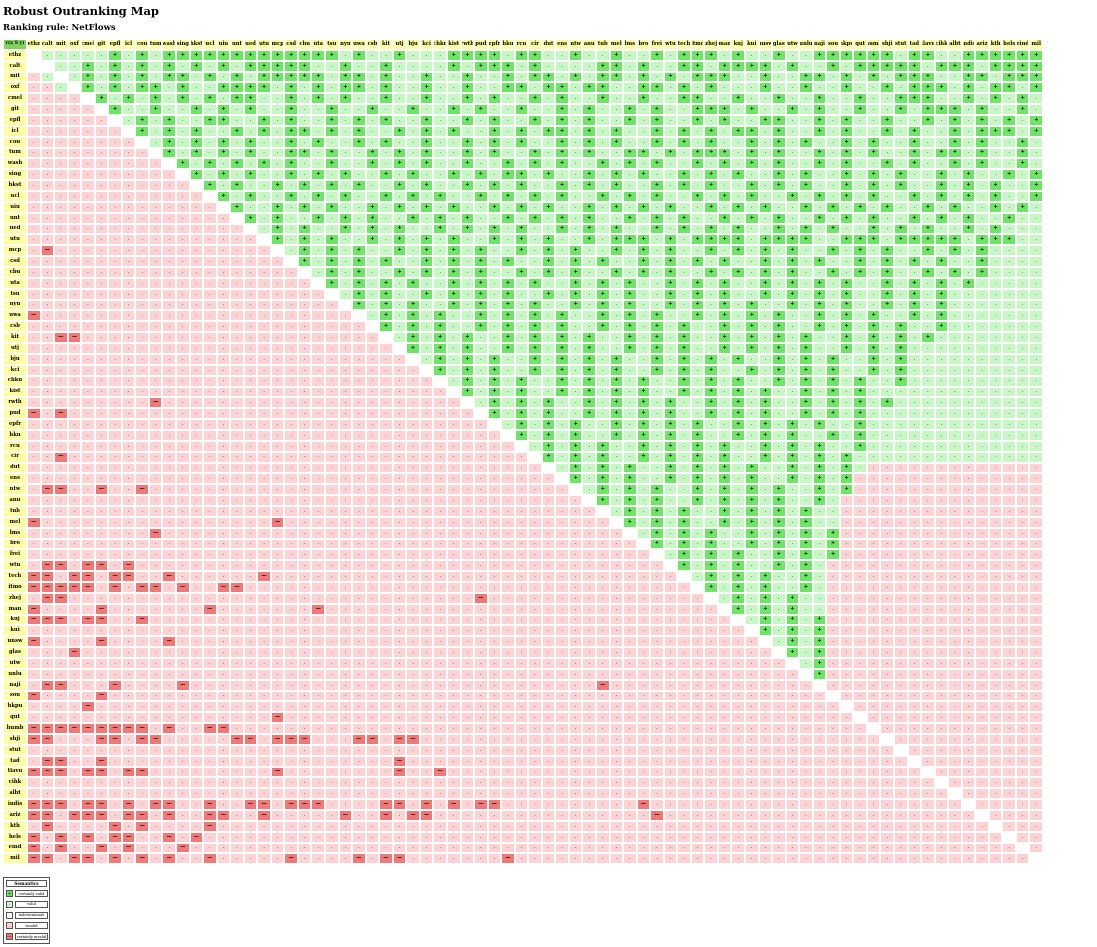  Describe the element at coordinates (88, 99) in the screenshot. I see `matrix-cell` at that location.